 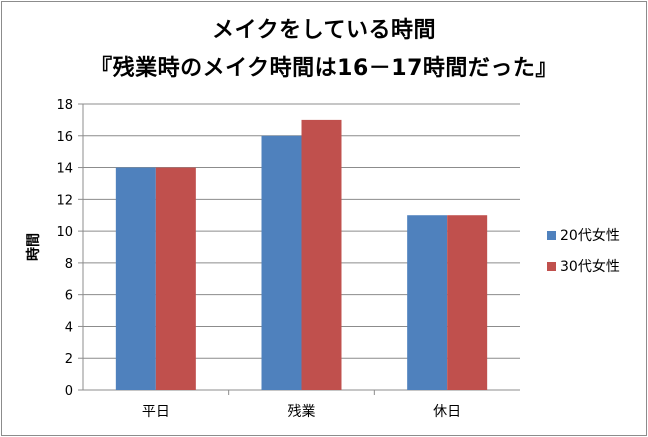 I want to click on y-tick-label: 2, so click(x=69, y=359).